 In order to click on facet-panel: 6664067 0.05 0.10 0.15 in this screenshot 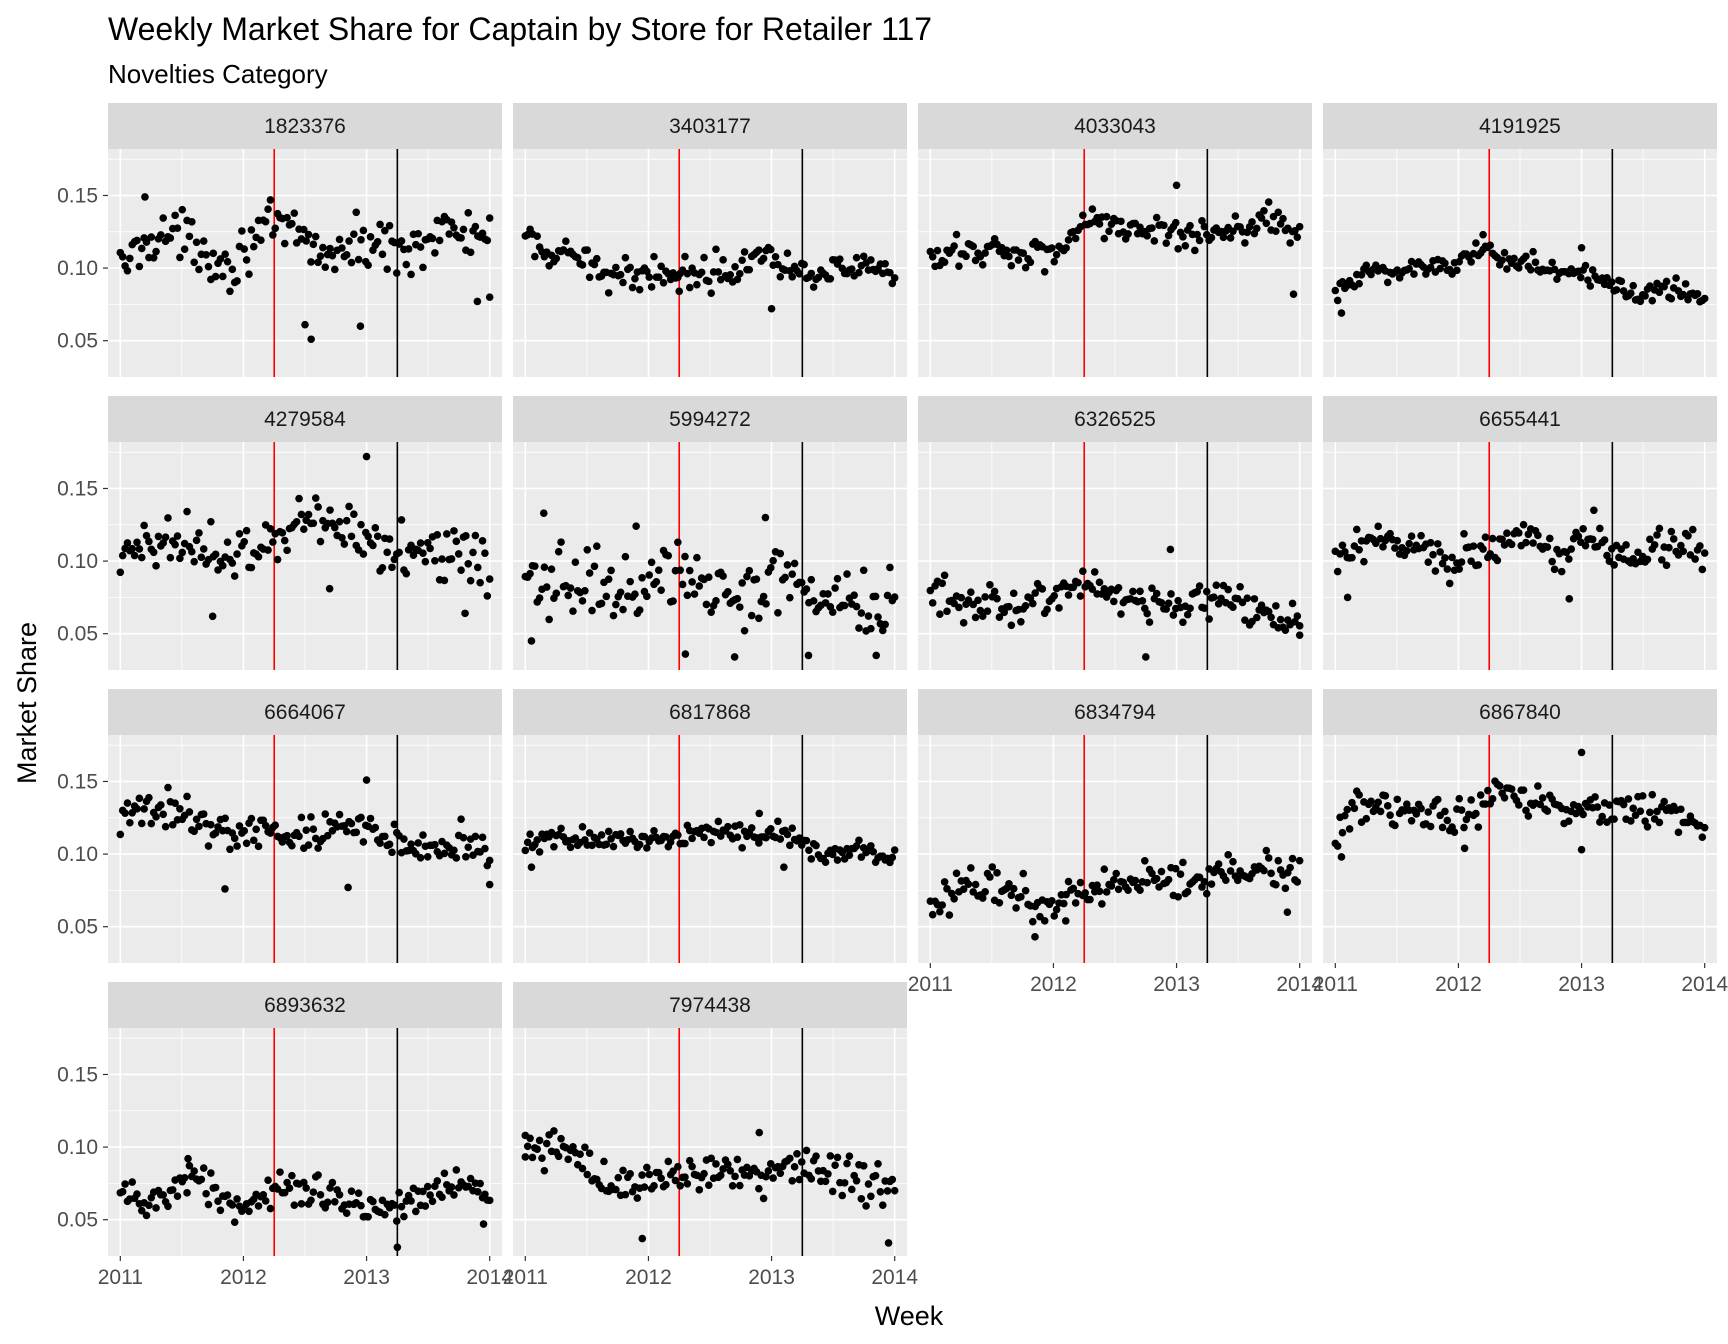, I will do `click(279, 826)`.